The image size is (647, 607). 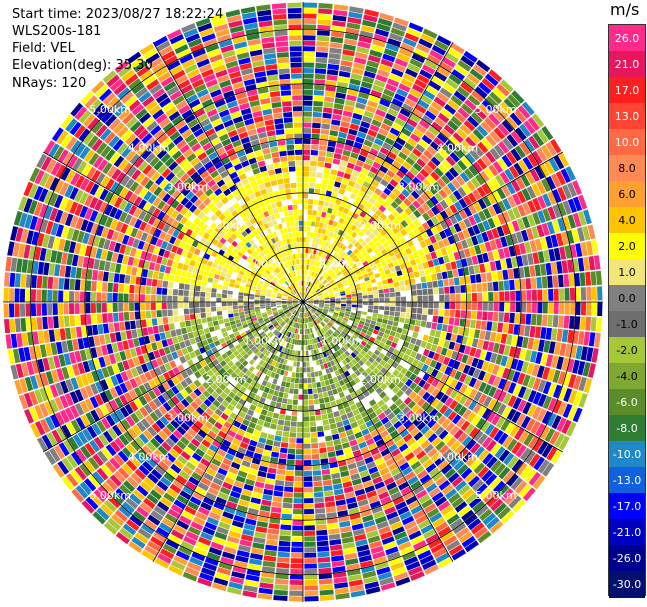 I want to click on colorbar-tick-label: 26.0, so click(x=627, y=38).